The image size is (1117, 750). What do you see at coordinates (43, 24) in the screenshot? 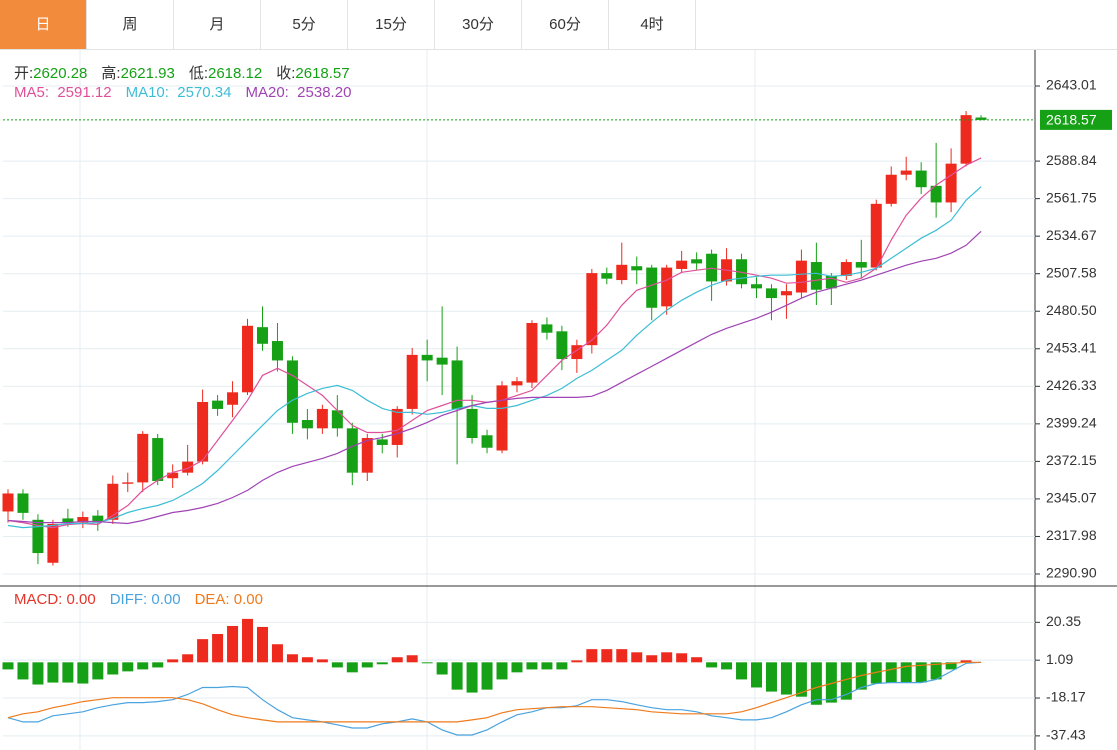
I see `period-tab: 日` at bounding box center [43, 24].